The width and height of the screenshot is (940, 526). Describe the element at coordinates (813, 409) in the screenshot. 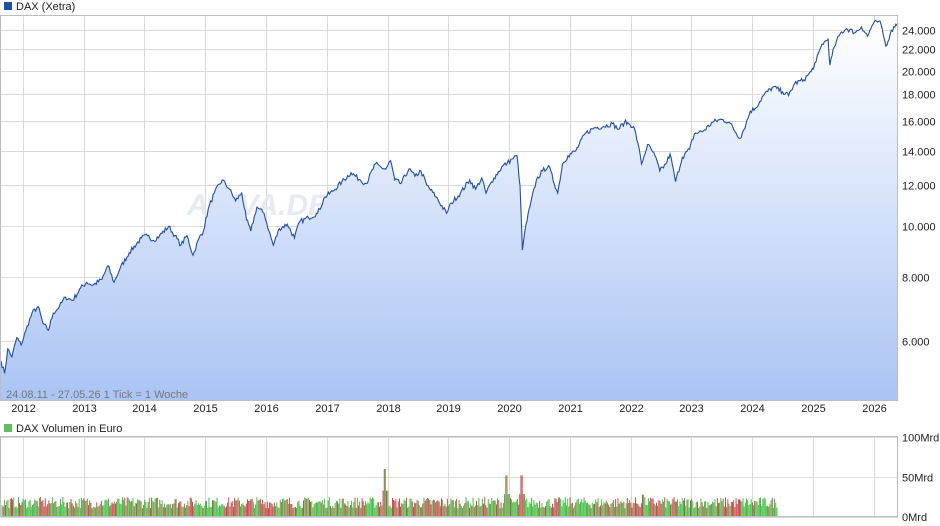

I see `x-tick-label: 2025` at that location.